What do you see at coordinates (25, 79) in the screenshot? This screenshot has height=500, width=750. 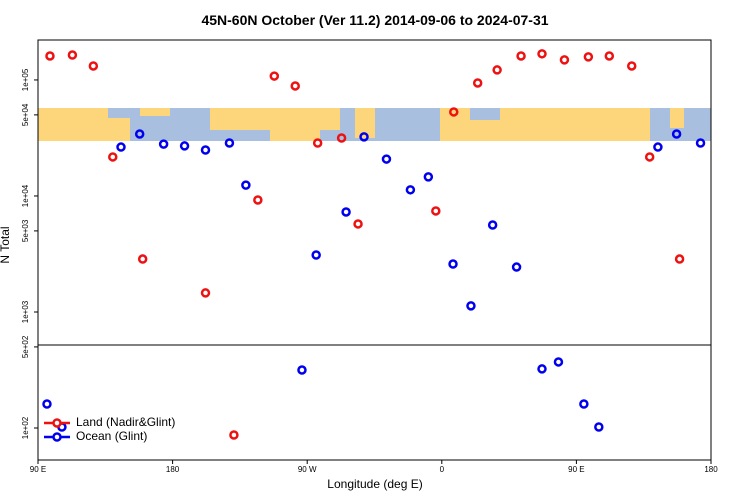 I see `y-tick-label: 1e+05` at bounding box center [25, 79].